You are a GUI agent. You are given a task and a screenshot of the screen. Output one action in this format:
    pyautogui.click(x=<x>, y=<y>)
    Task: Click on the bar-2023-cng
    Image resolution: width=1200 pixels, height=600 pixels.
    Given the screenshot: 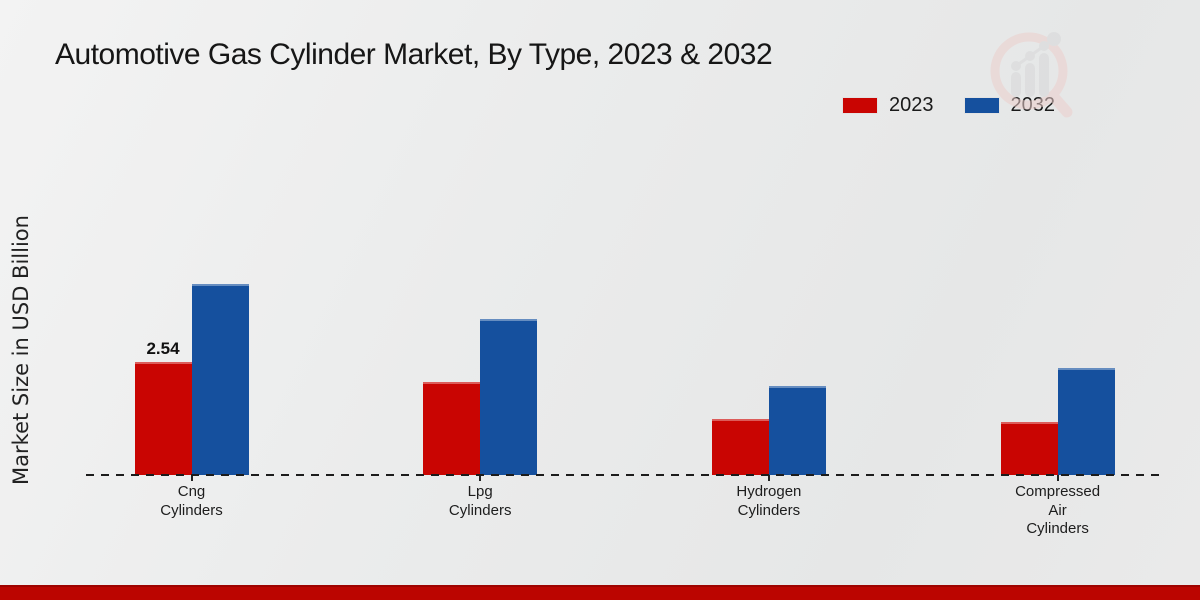 What is the action you would take?
    pyautogui.click(x=163, y=418)
    